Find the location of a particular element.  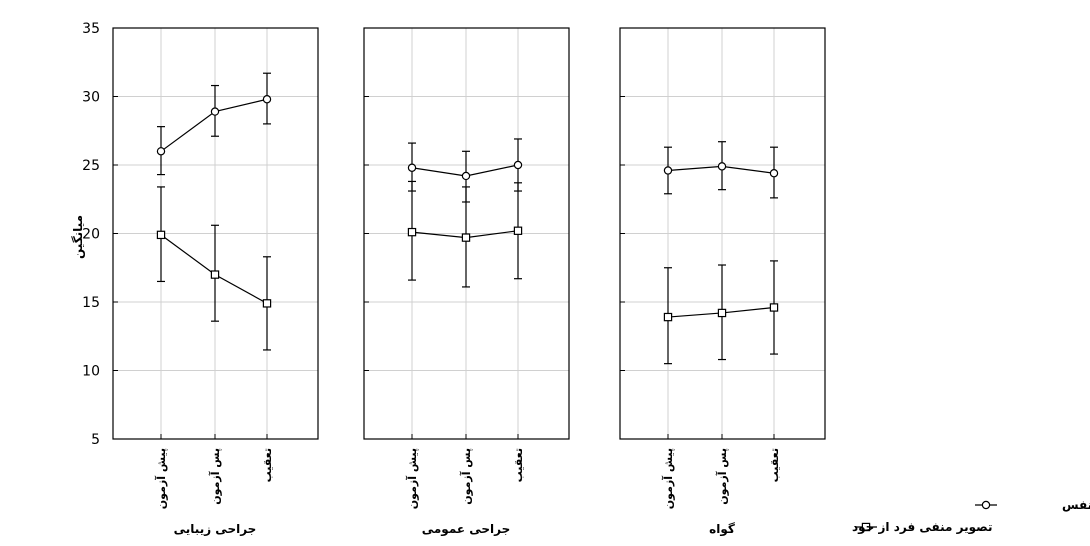

y-tick-label: 25 is located at coordinates (91, 166).